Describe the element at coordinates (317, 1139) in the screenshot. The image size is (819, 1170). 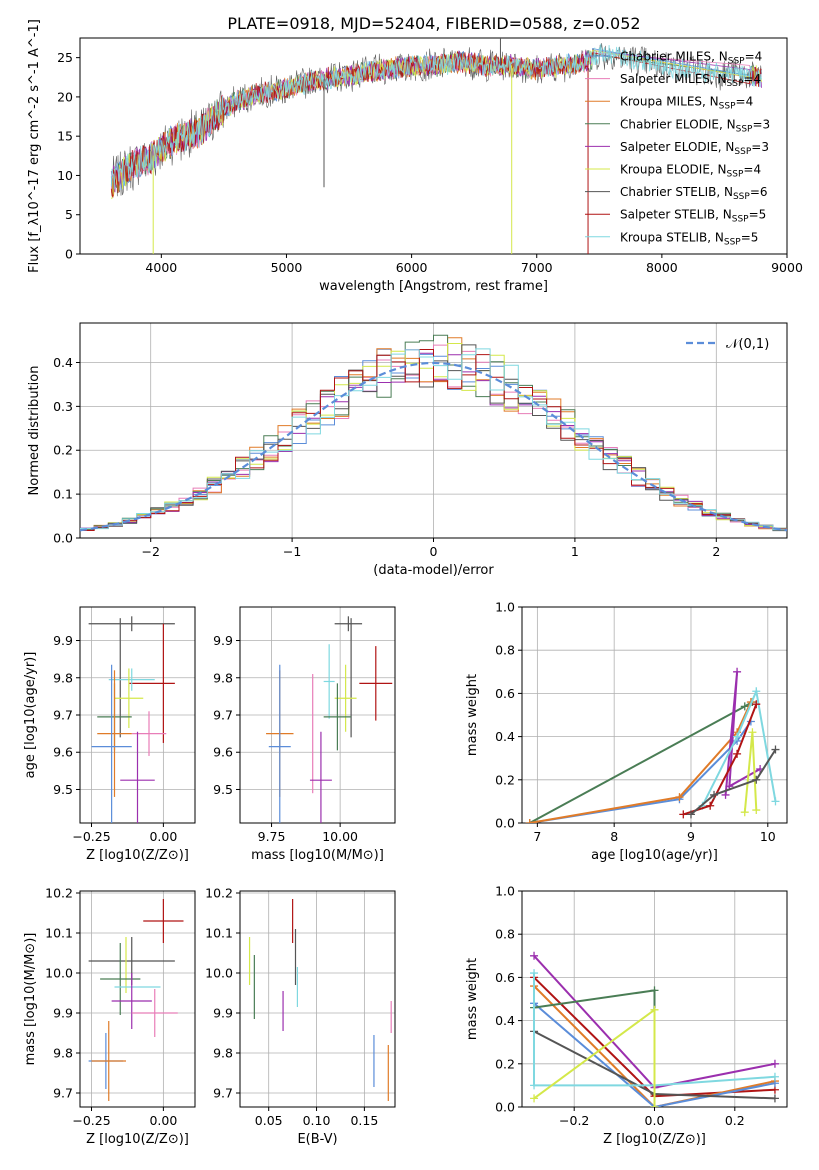
I see `x-axis-label: E(B-V)` at that location.